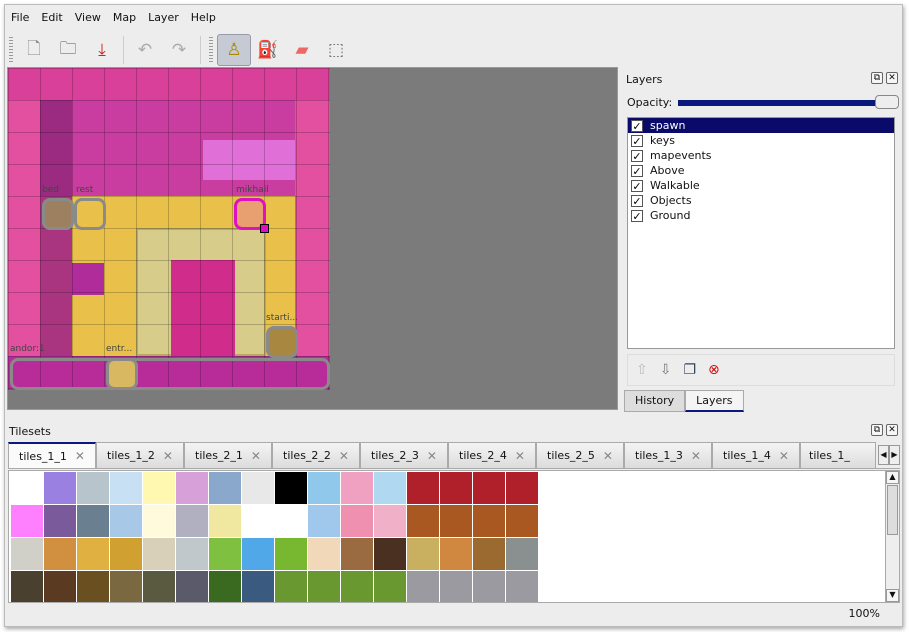  Describe the element at coordinates (179, 50) in the screenshot. I see `redo-button: ↷` at that location.